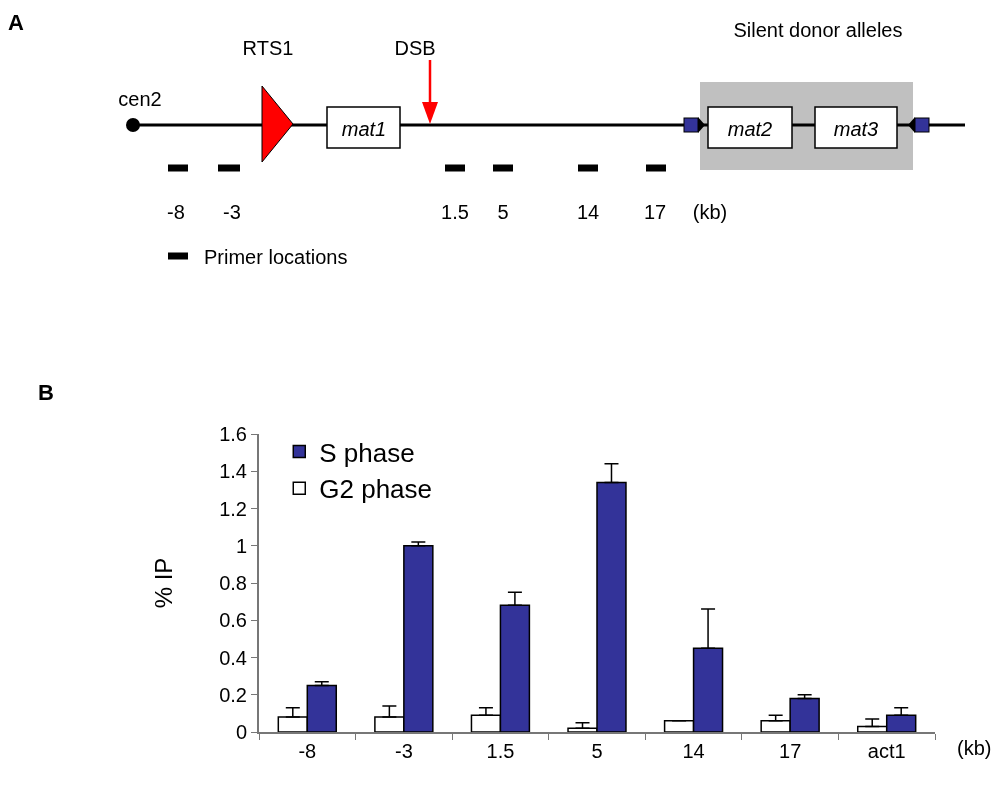  What do you see at coordinates (376, 489) in the screenshot?
I see `legend-label: G2 phase` at bounding box center [376, 489].